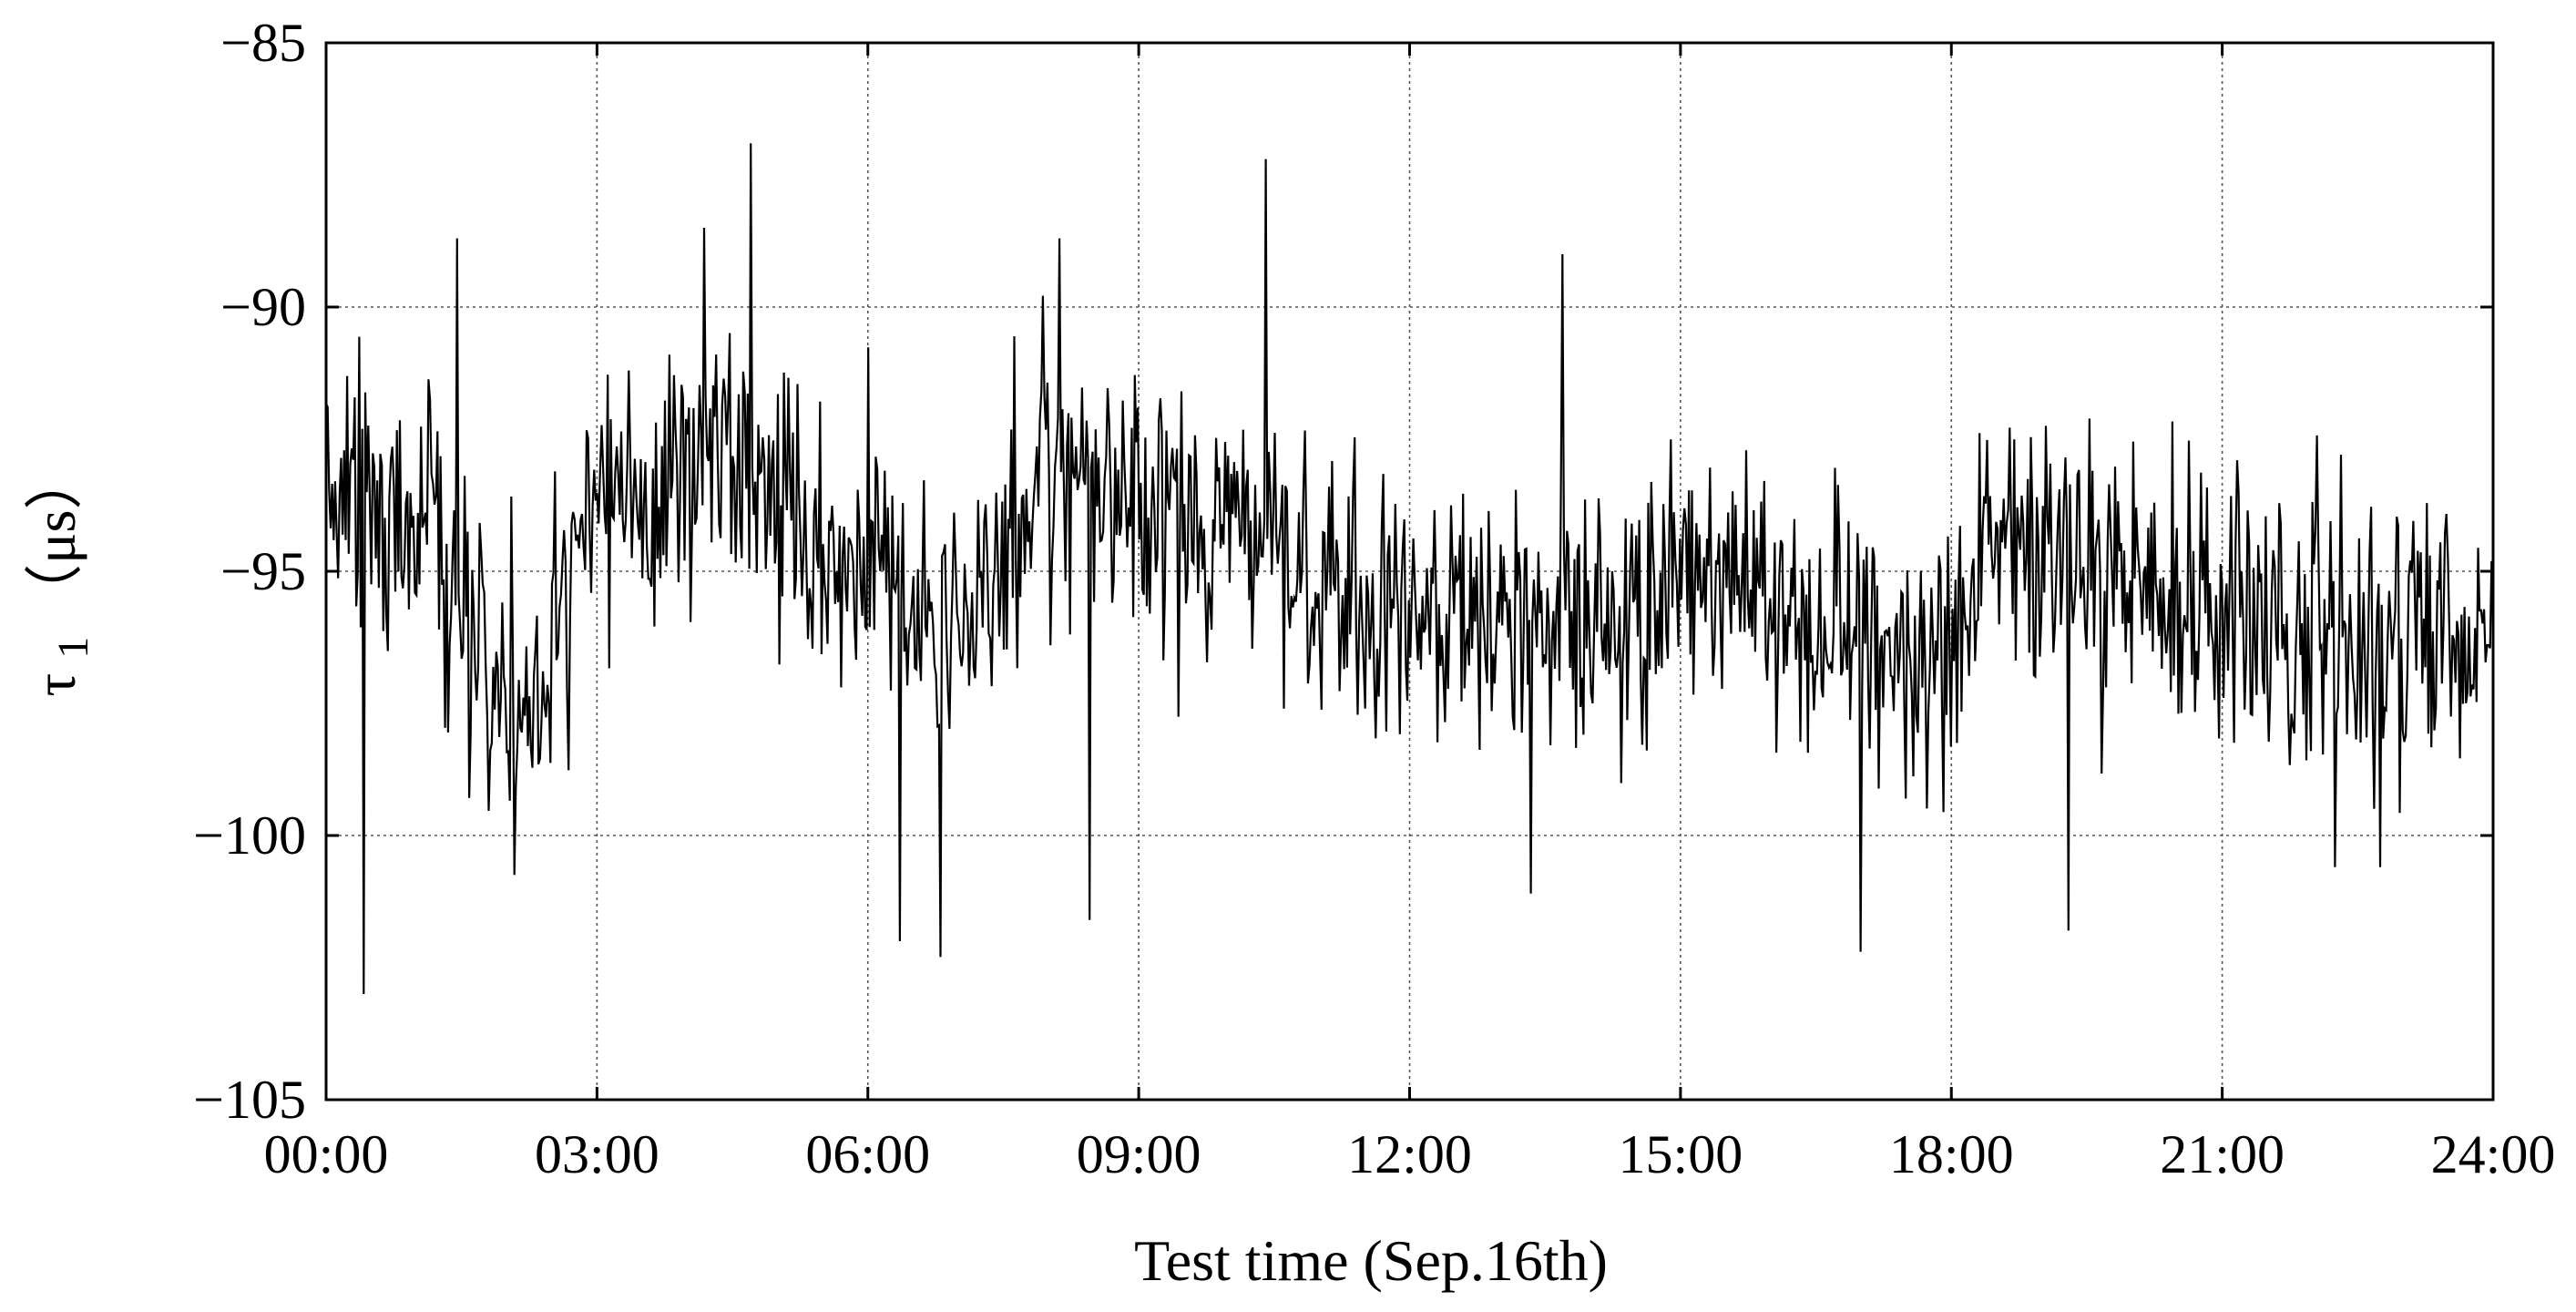 The width and height of the screenshot is (2576, 1312). Describe the element at coordinates (73, 648) in the screenshot. I see `y-axis-title-subscript: 1` at that location.